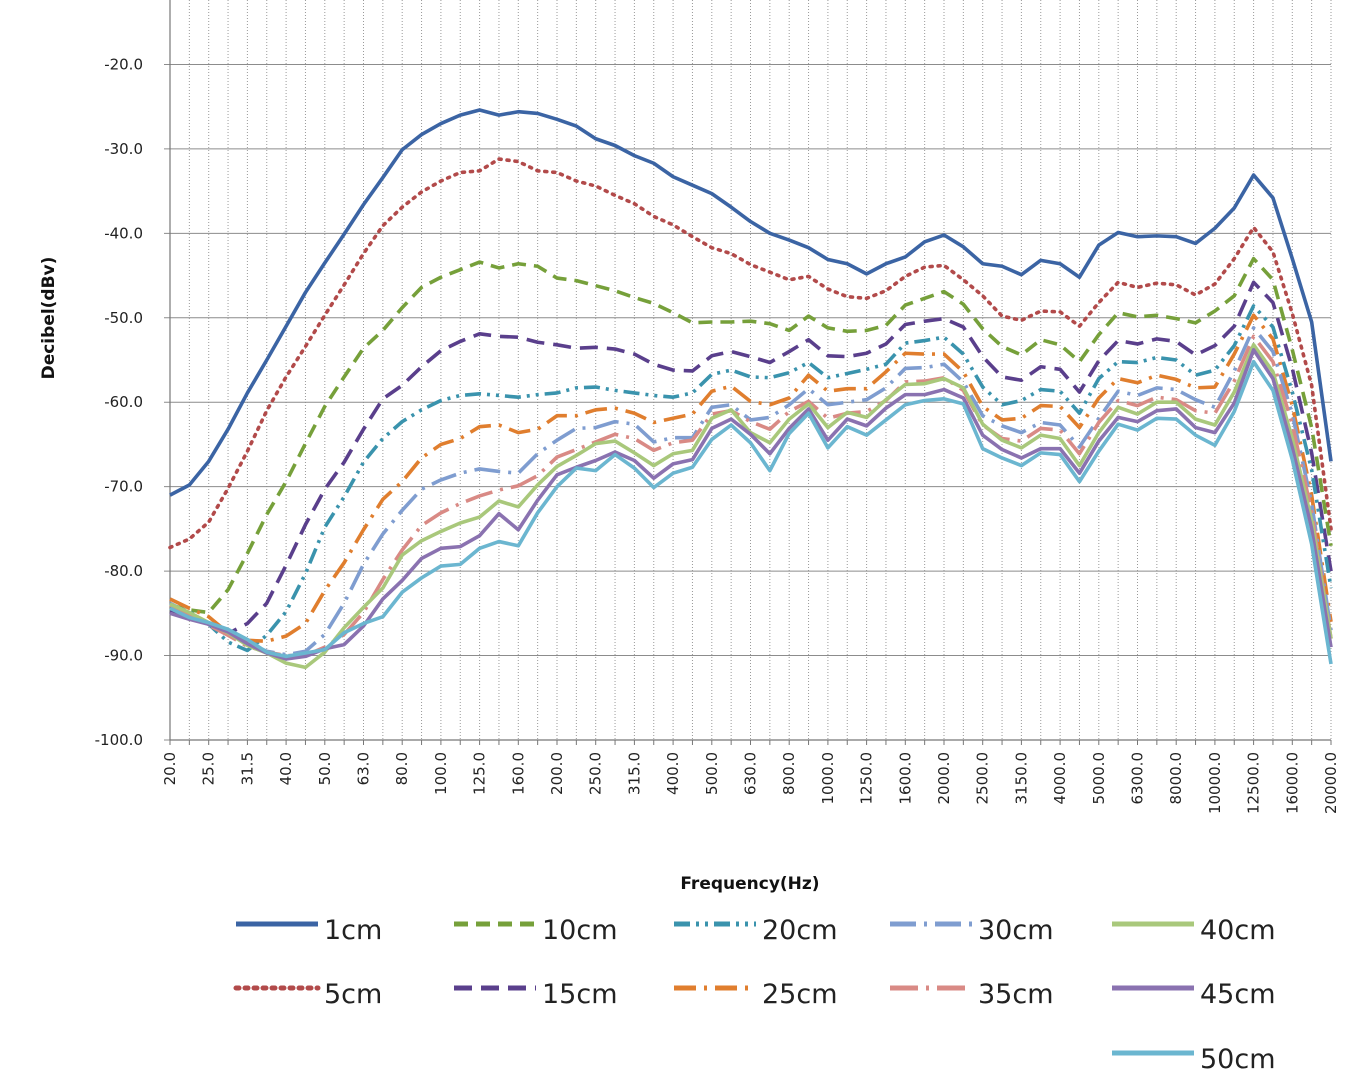 This screenshot has height=1089, width=1354. I want to click on x-tick-label: 1600.0, so click(905, 778).